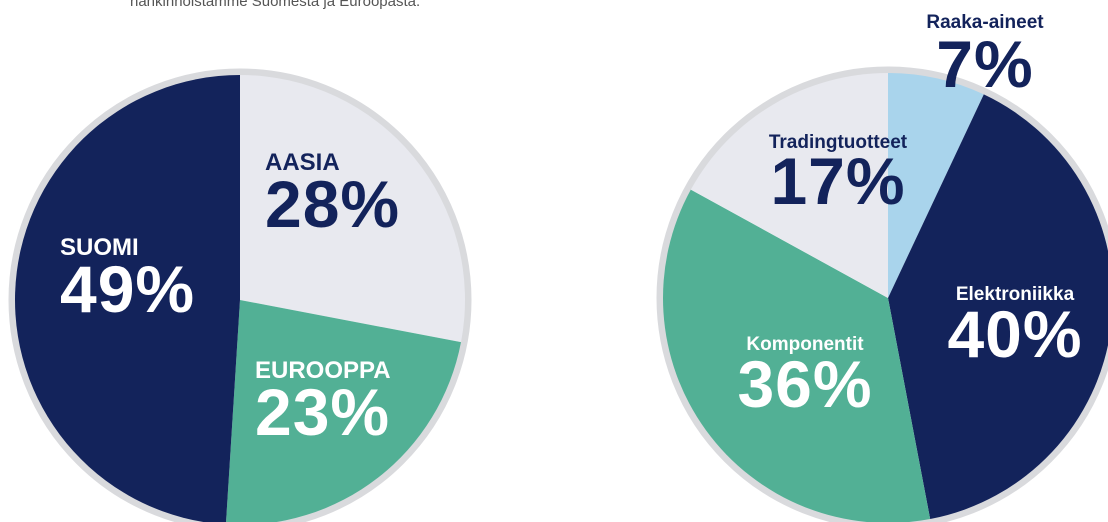 This screenshot has height=522, width=1108. I want to click on slice-label: Tradingtuotteet, so click(838, 142).